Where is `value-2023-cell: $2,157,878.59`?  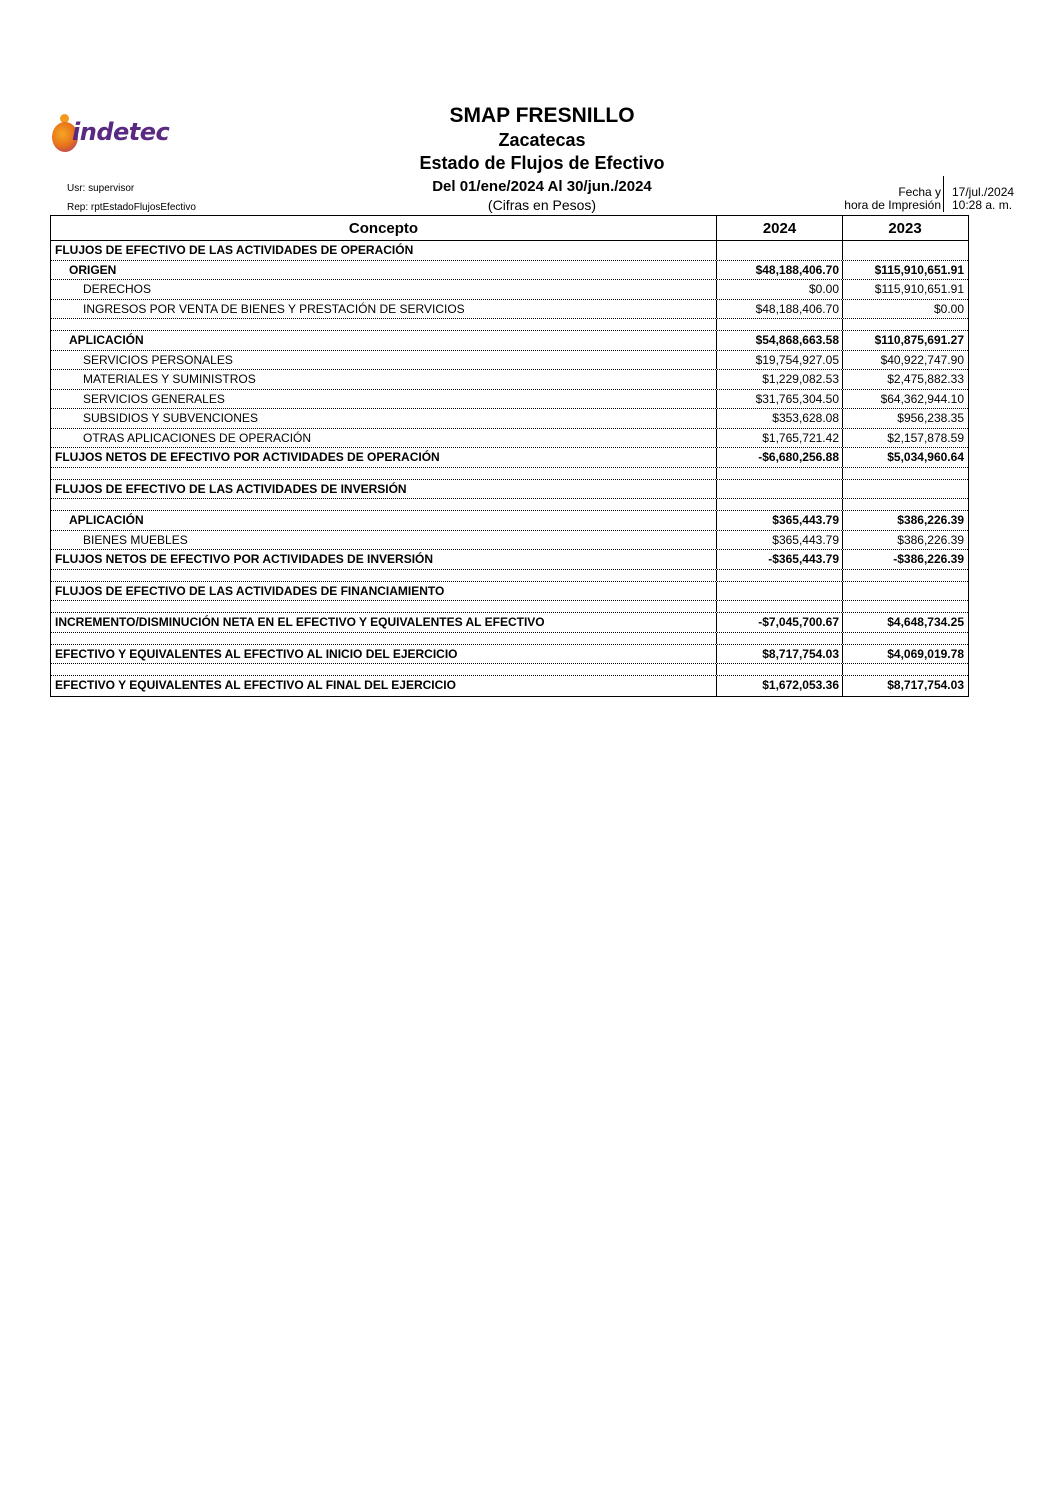
value-2023-cell: $2,157,878.59 is located at coordinates (925, 437).